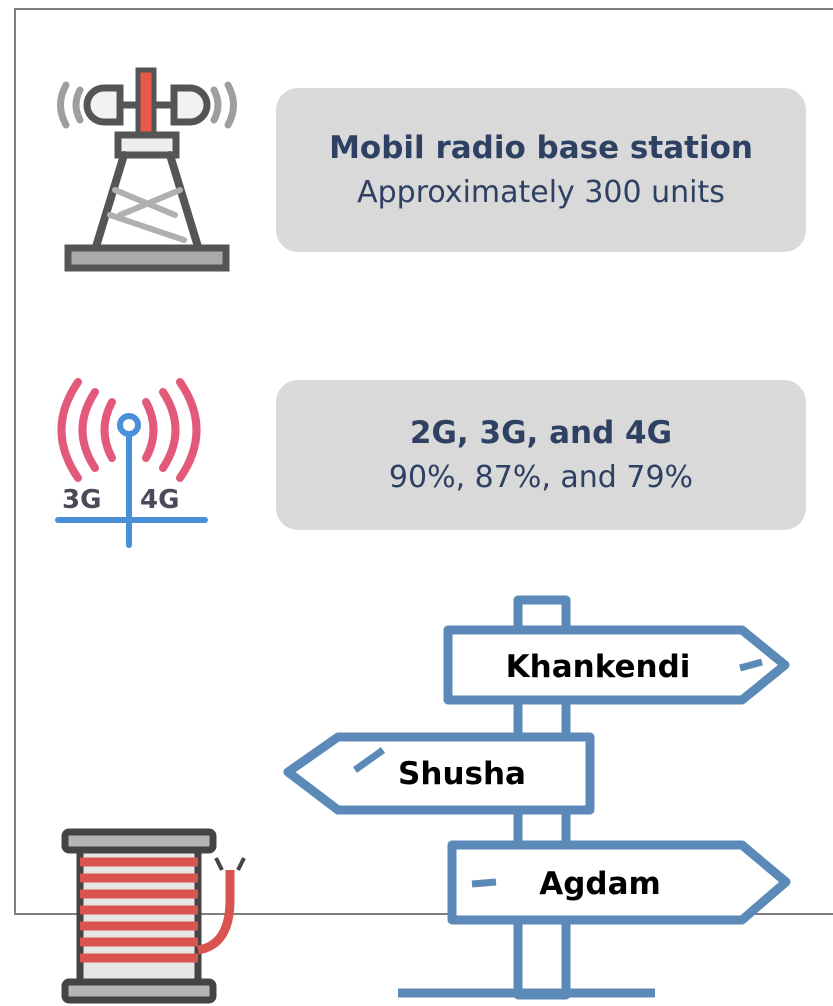 This screenshot has height=1006, width=833. I want to click on info-card: 2G, 3G, and 4G 90%, 87%, and 79%, so click(541, 455).